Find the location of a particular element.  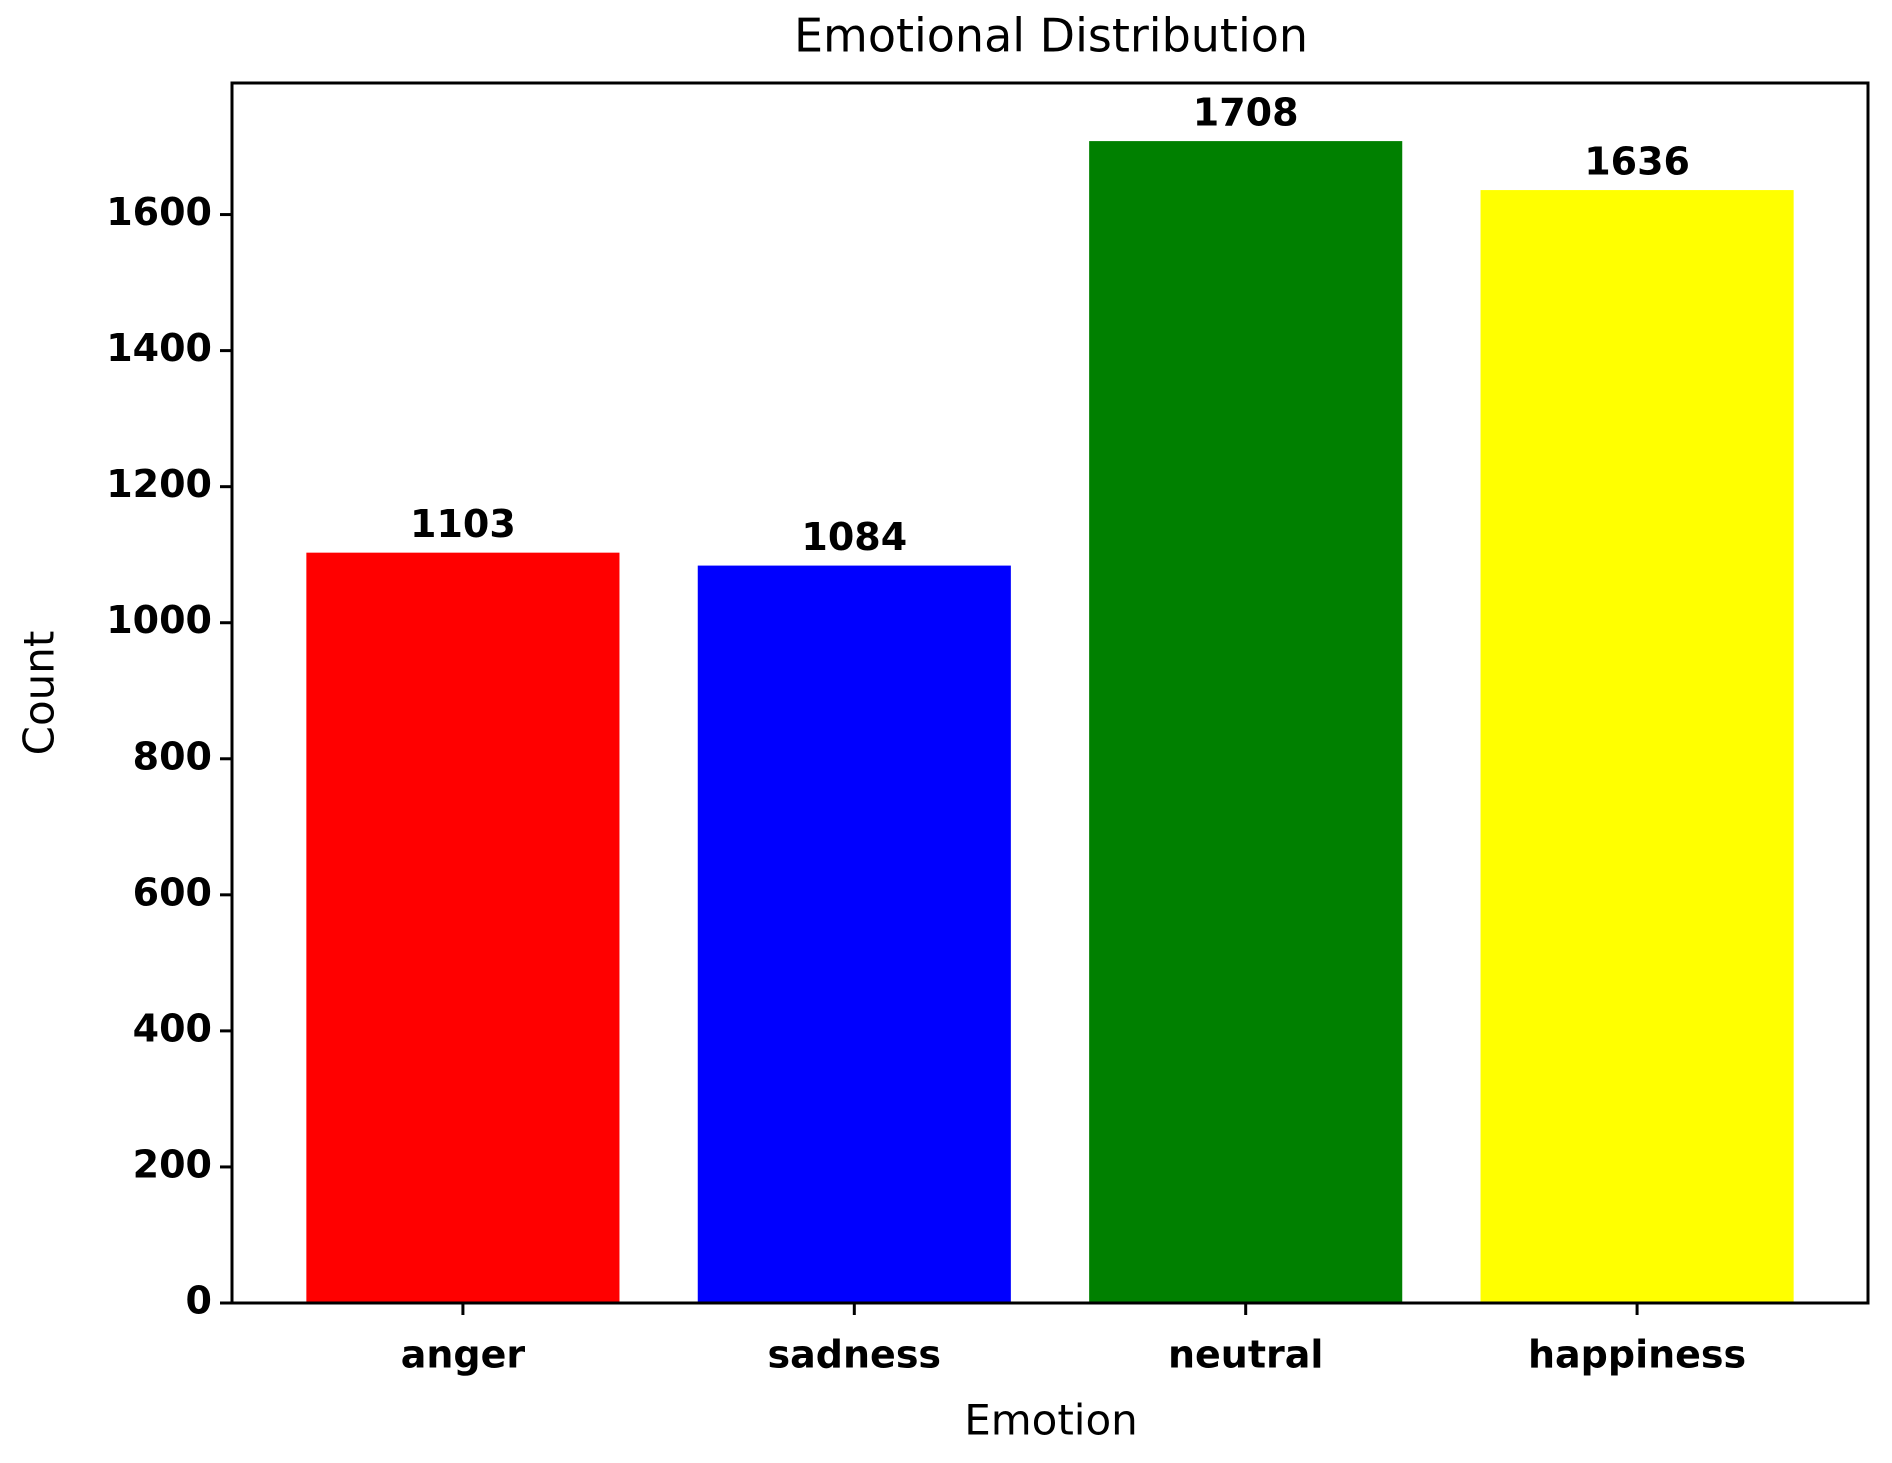

x-tick-label: anger is located at coordinates (463, 1355).